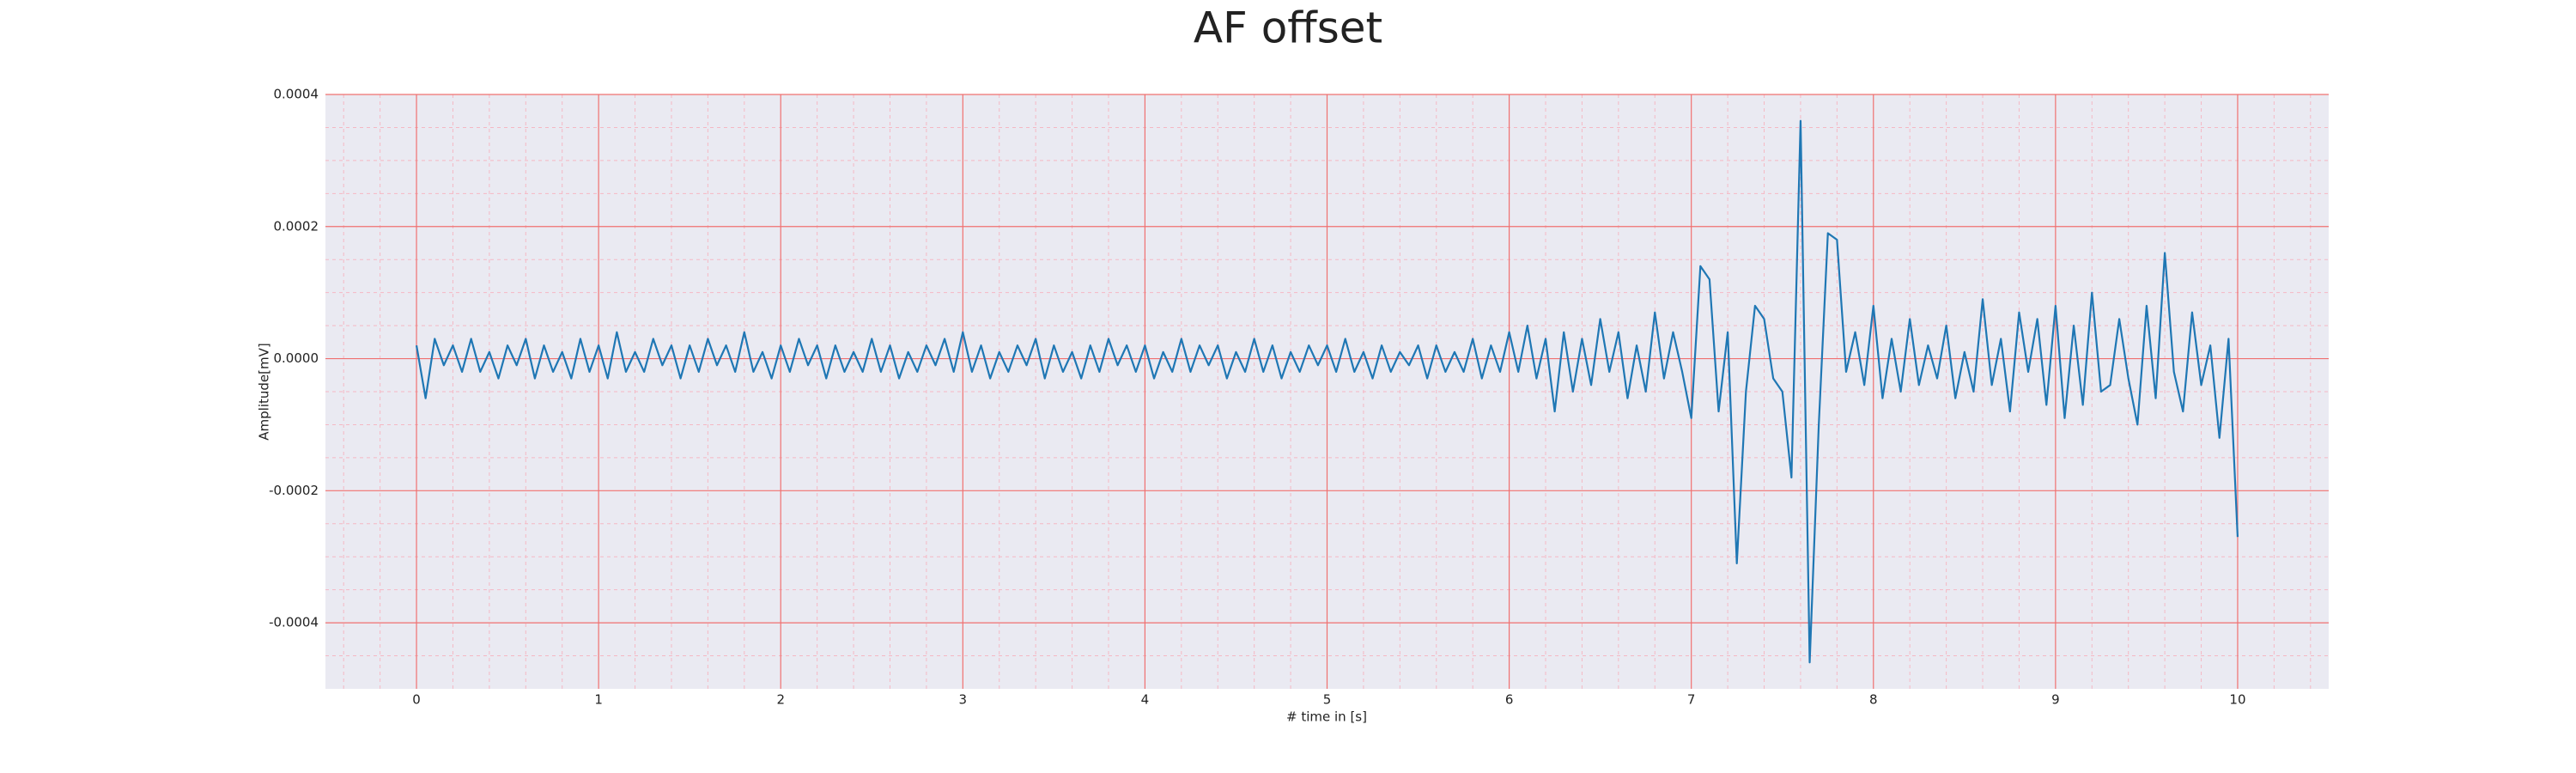 The width and height of the screenshot is (2576, 773). Describe the element at coordinates (1692, 700) in the screenshot. I see `x-tick-label: 7` at that location.